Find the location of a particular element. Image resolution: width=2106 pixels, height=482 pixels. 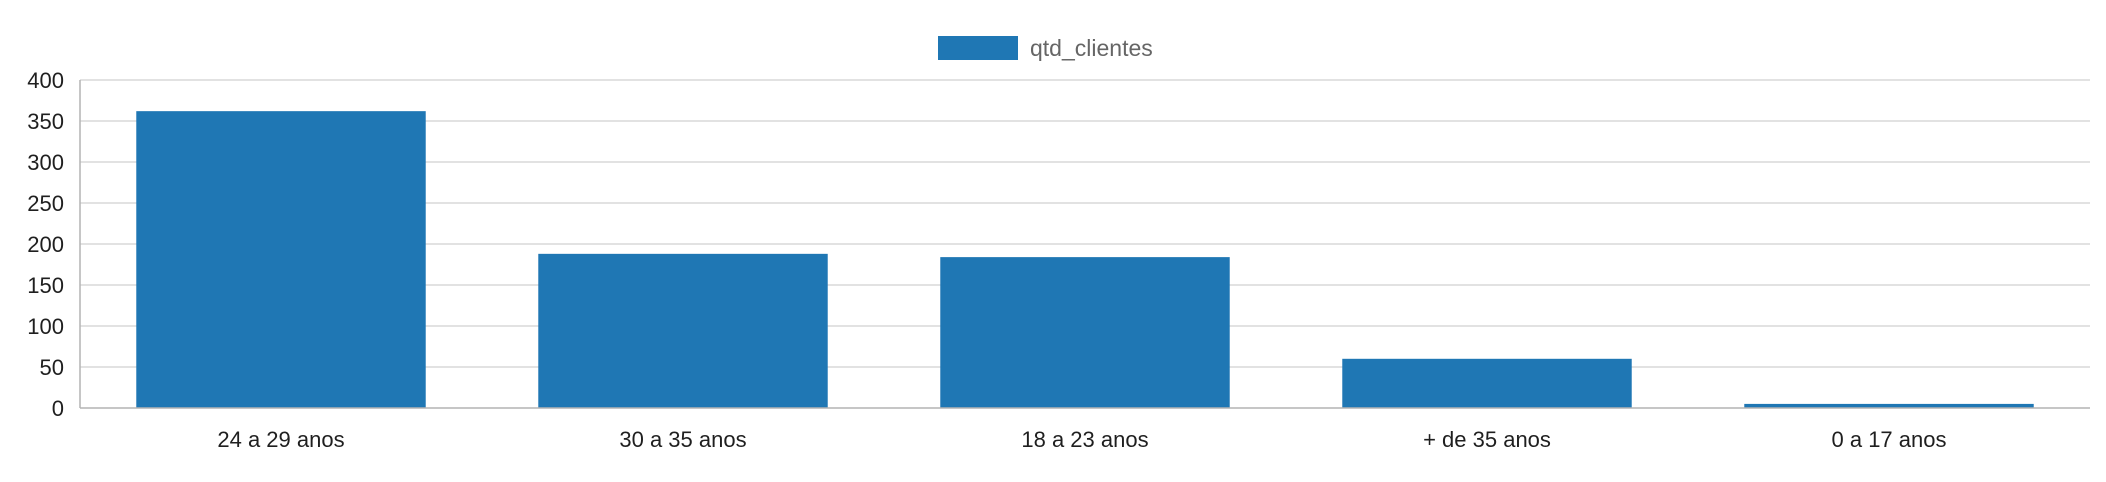

legend: qtd_clientes is located at coordinates (1045, 48).